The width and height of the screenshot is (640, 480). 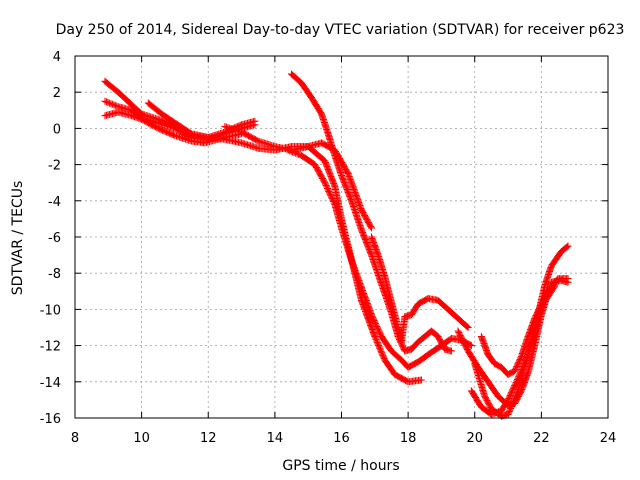 What do you see at coordinates (50, 347) in the screenshot?
I see `y-tick-label: -12` at bounding box center [50, 347].